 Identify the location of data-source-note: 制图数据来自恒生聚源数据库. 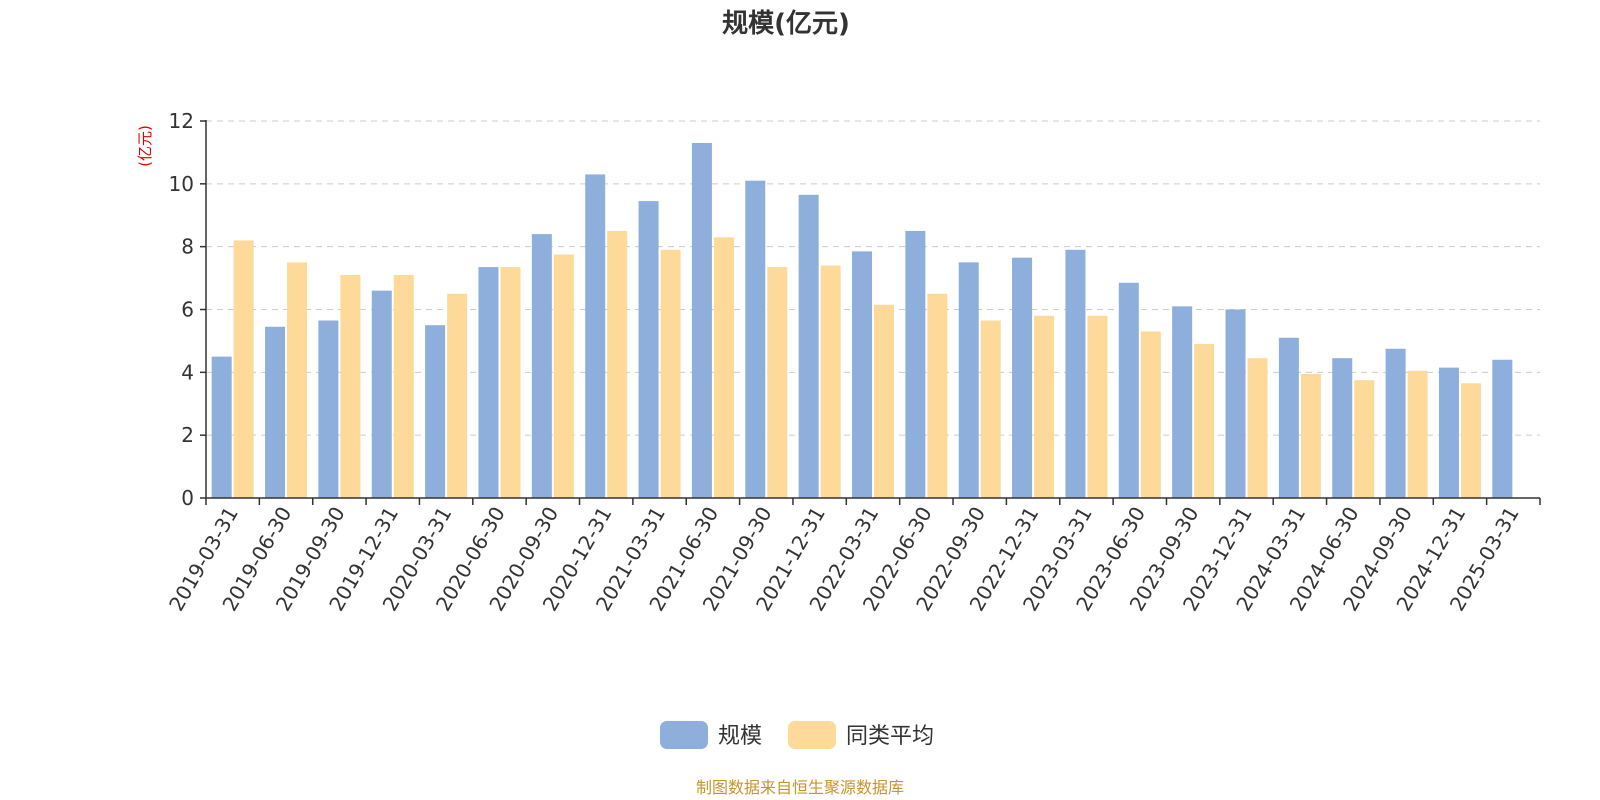
(800, 787).